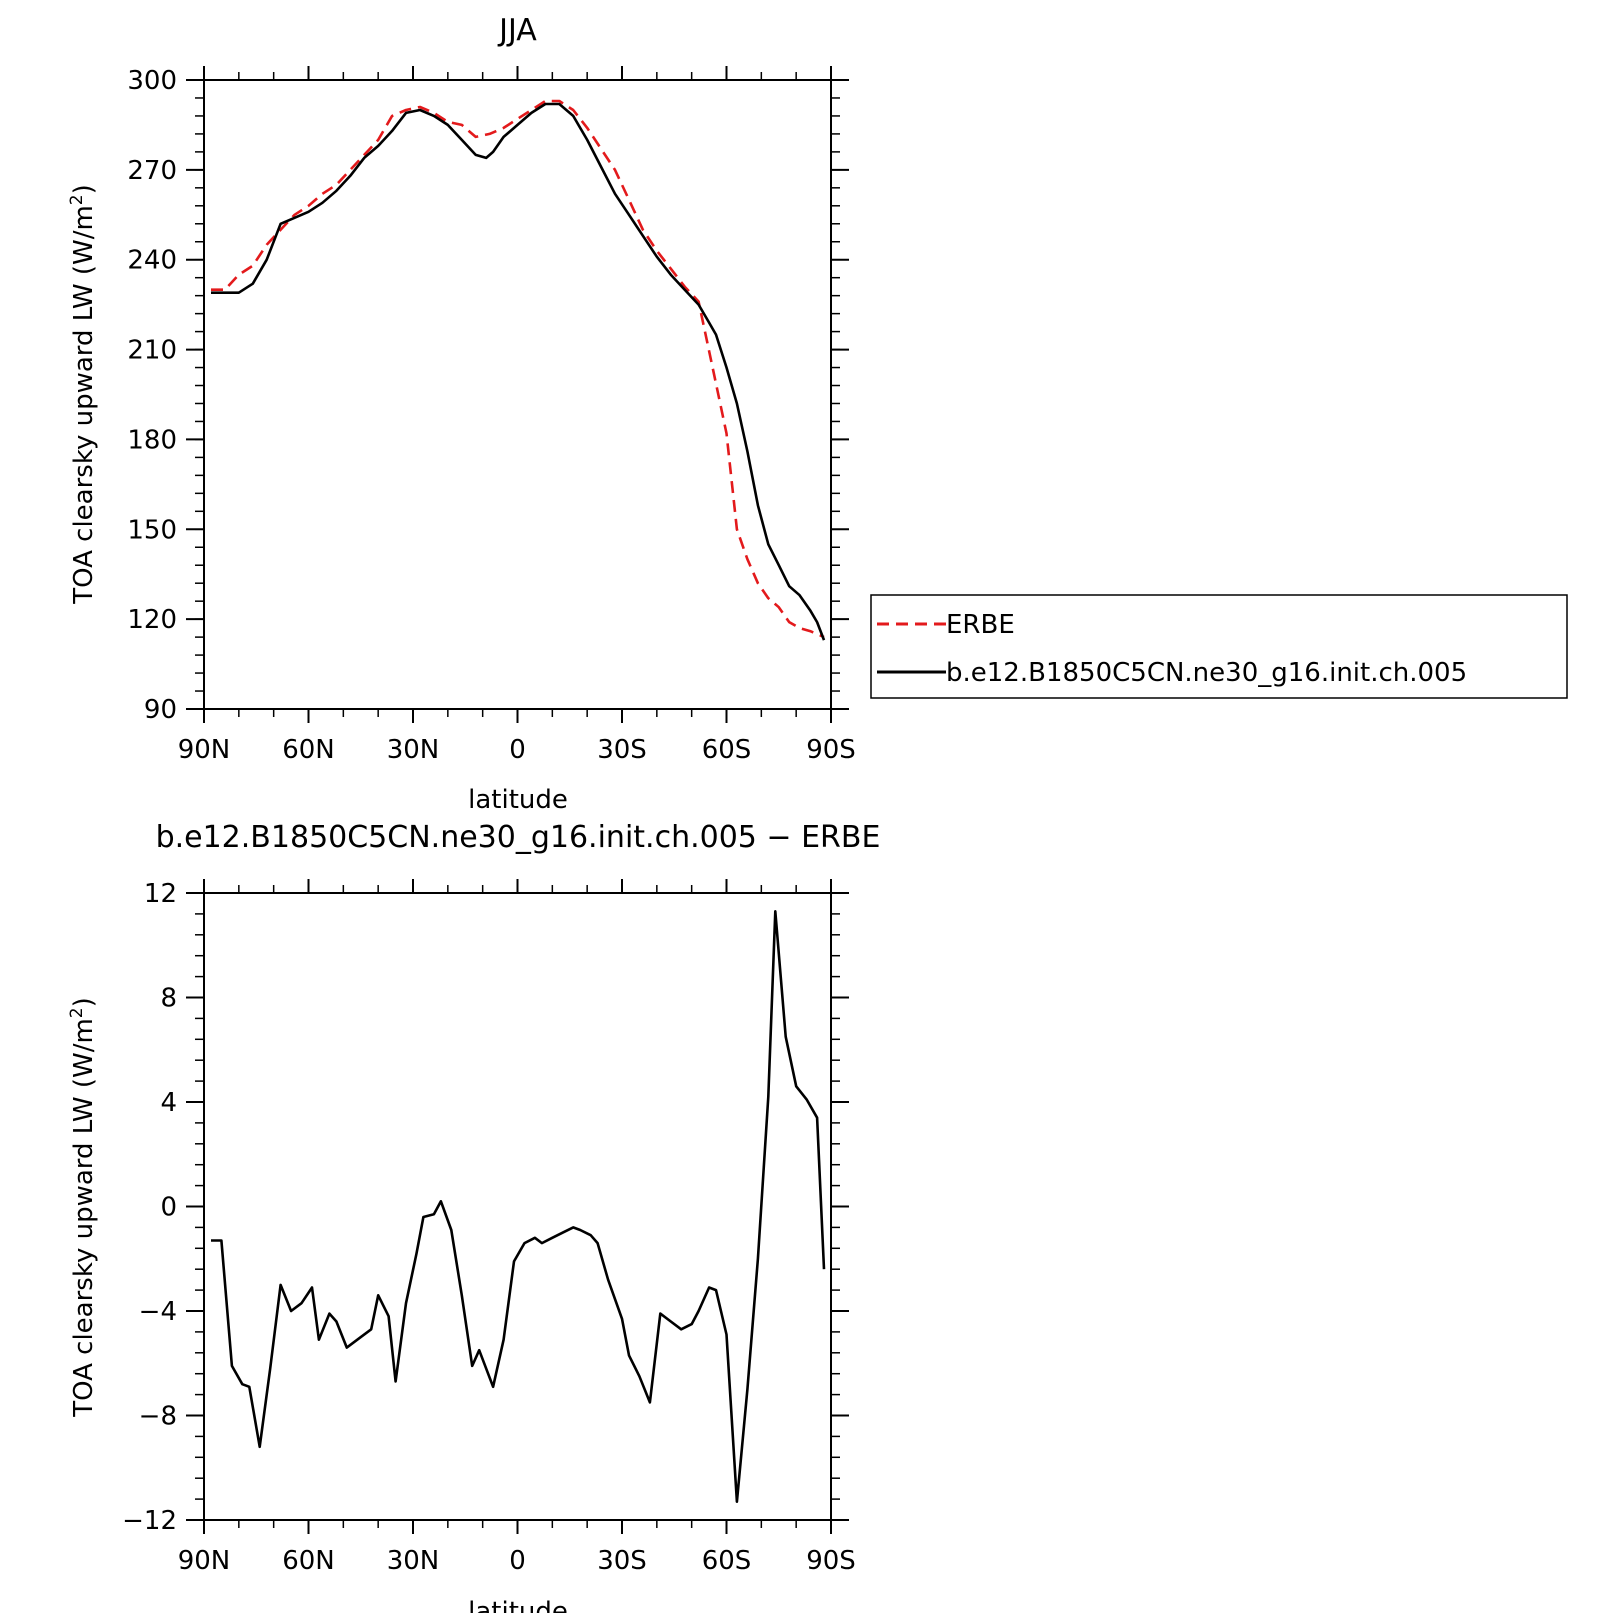  Describe the element at coordinates (518, 1605) in the screenshot. I see `bottom-x-axis-title: latitude` at that location.